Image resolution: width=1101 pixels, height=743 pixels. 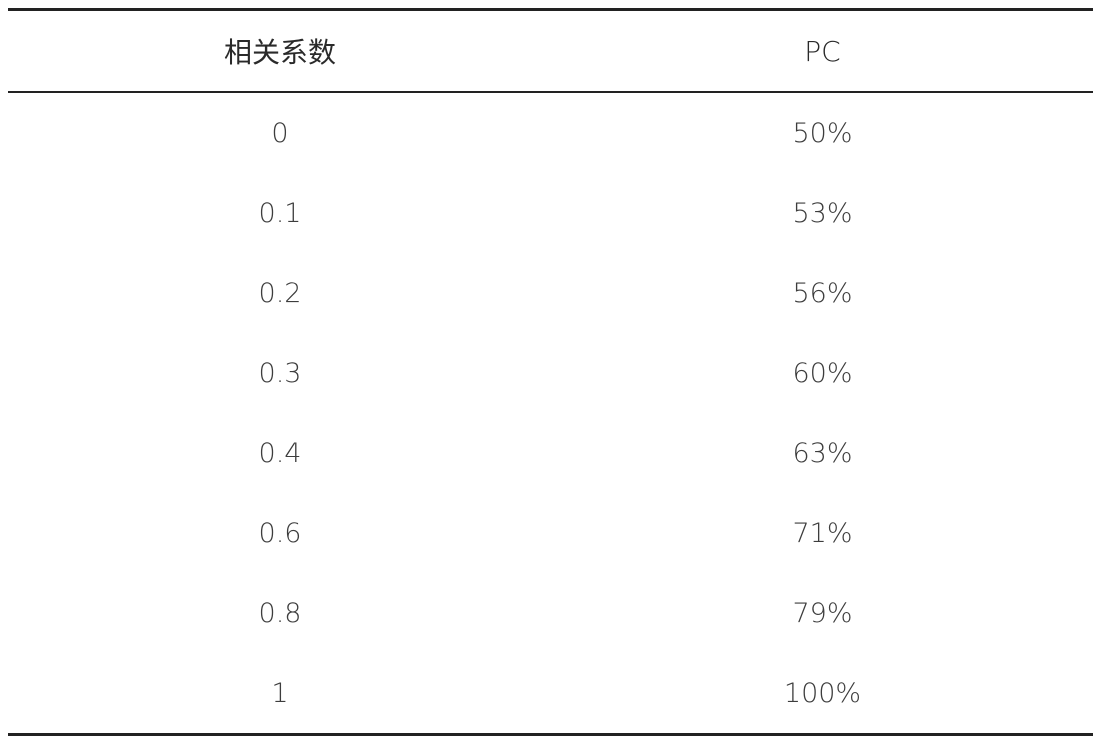 What do you see at coordinates (279, 52) in the screenshot?
I see `header-correlation-coefficient: 相关系数` at bounding box center [279, 52].